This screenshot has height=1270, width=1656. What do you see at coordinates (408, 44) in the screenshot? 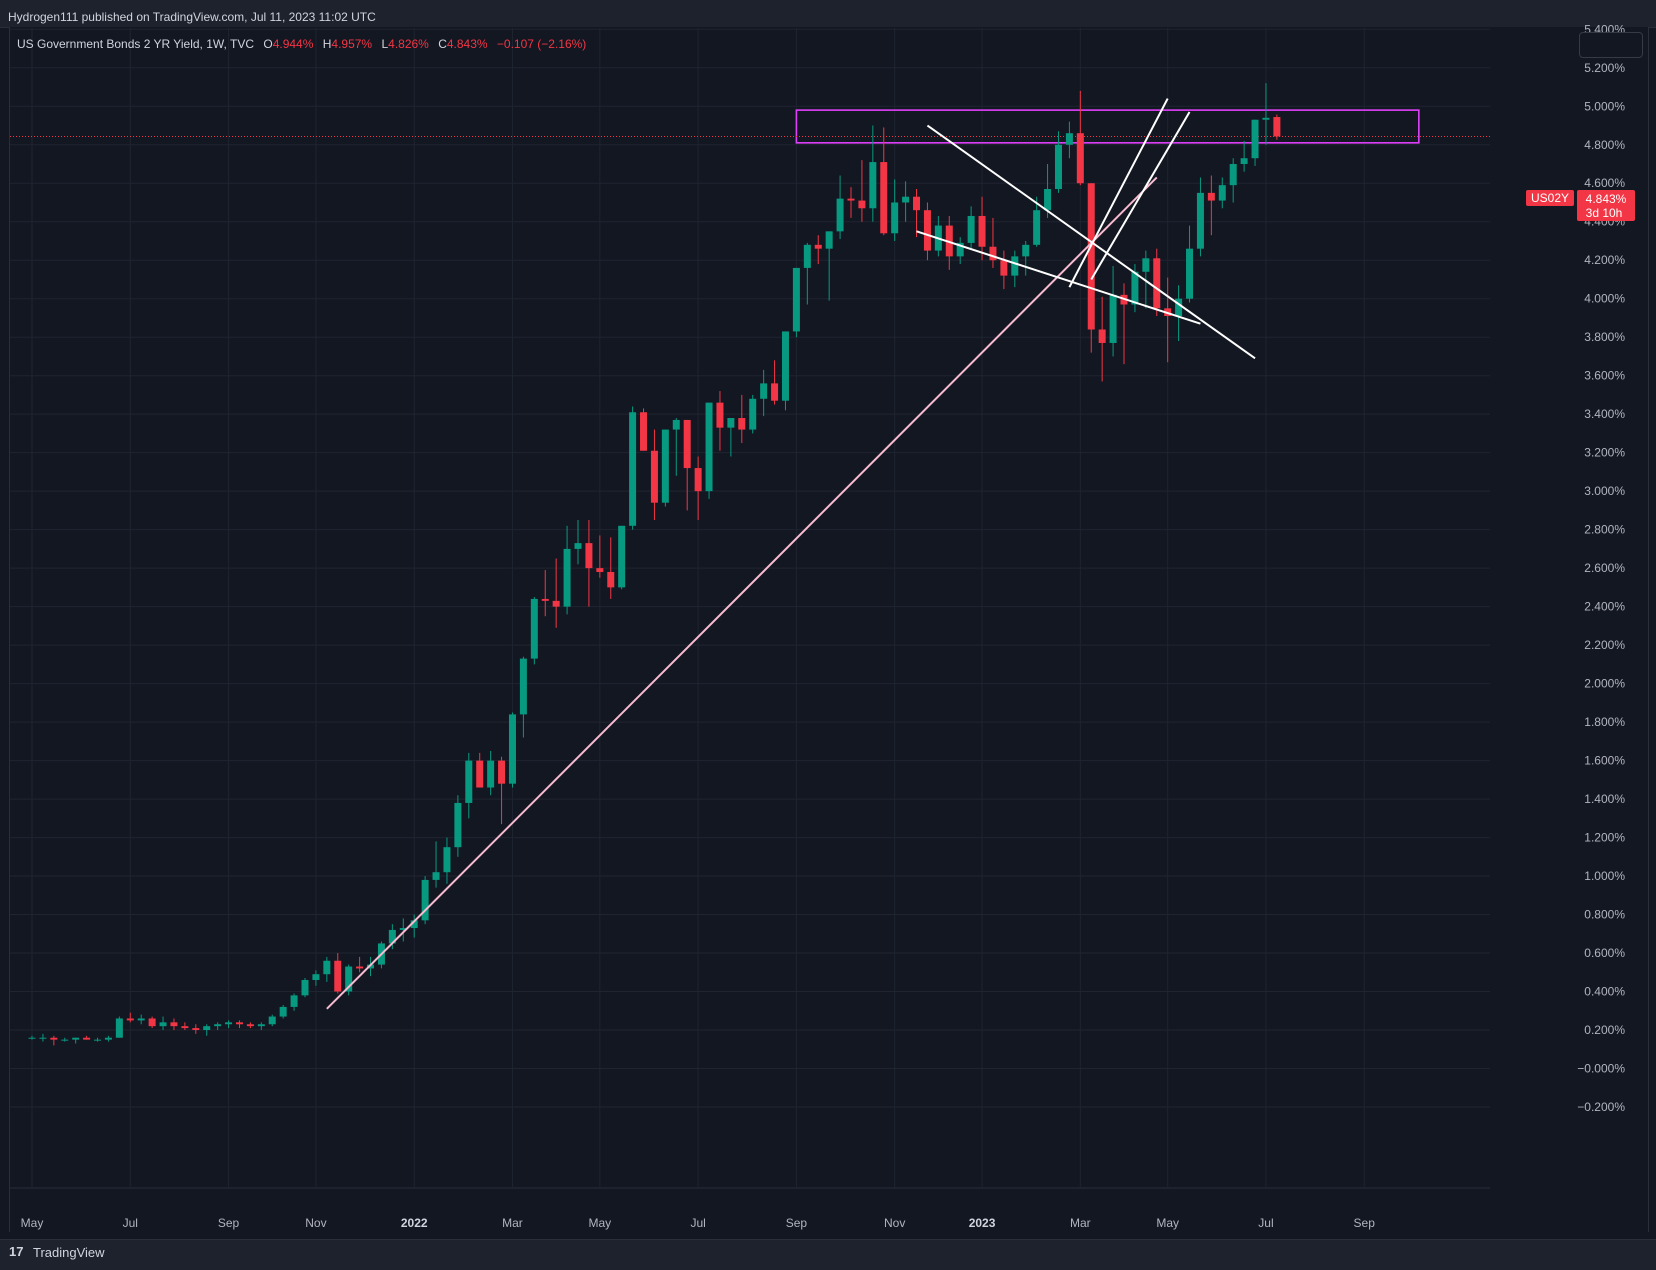
I see `legend-low-value: 4.826%` at bounding box center [408, 44].